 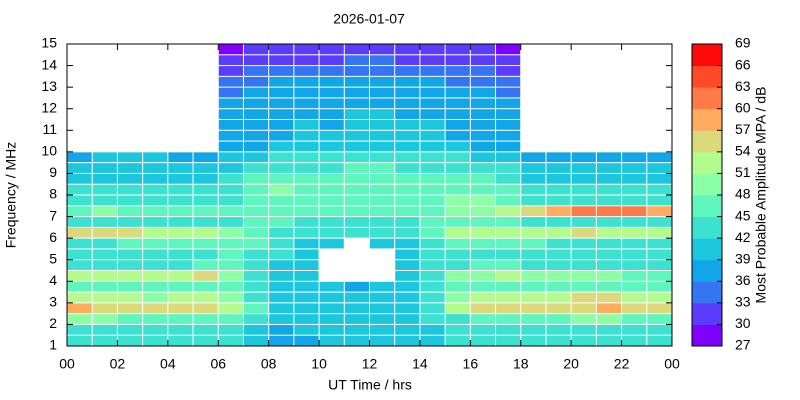 What do you see at coordinates (49, 86) in the screenshot?
I see `y-tick-label: 13` at bounding box center [49, 86].